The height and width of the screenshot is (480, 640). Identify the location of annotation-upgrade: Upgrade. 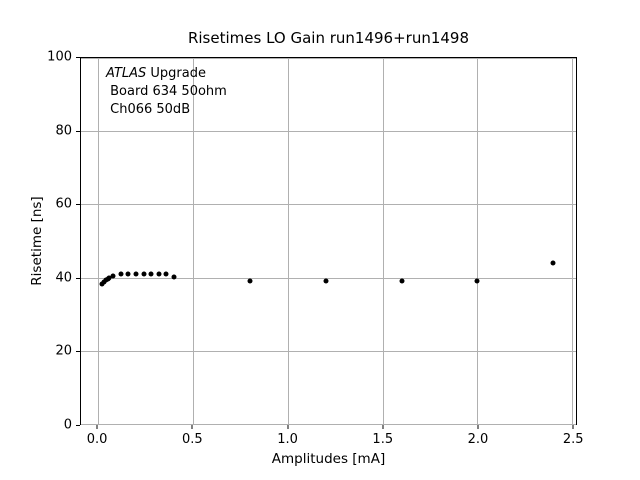
(176, 73).